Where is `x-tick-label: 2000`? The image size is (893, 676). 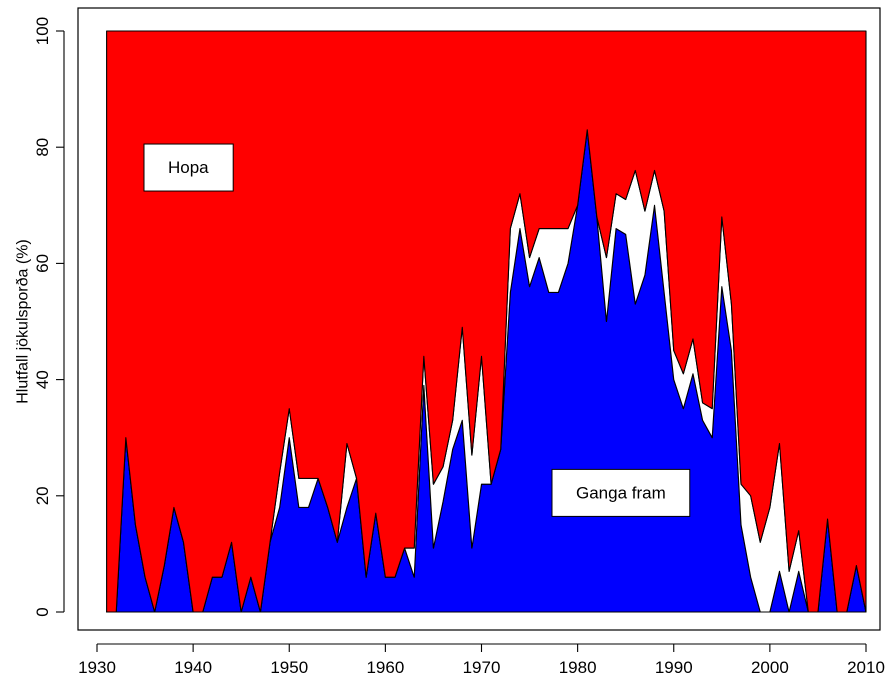 x-tick-label: 2000 is located at coordinates (770, 667).